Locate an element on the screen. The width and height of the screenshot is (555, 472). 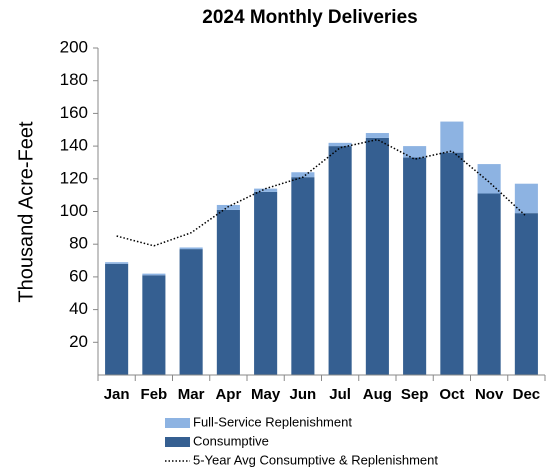
y-tick-label: 80 is located at coordinates (78, 243).